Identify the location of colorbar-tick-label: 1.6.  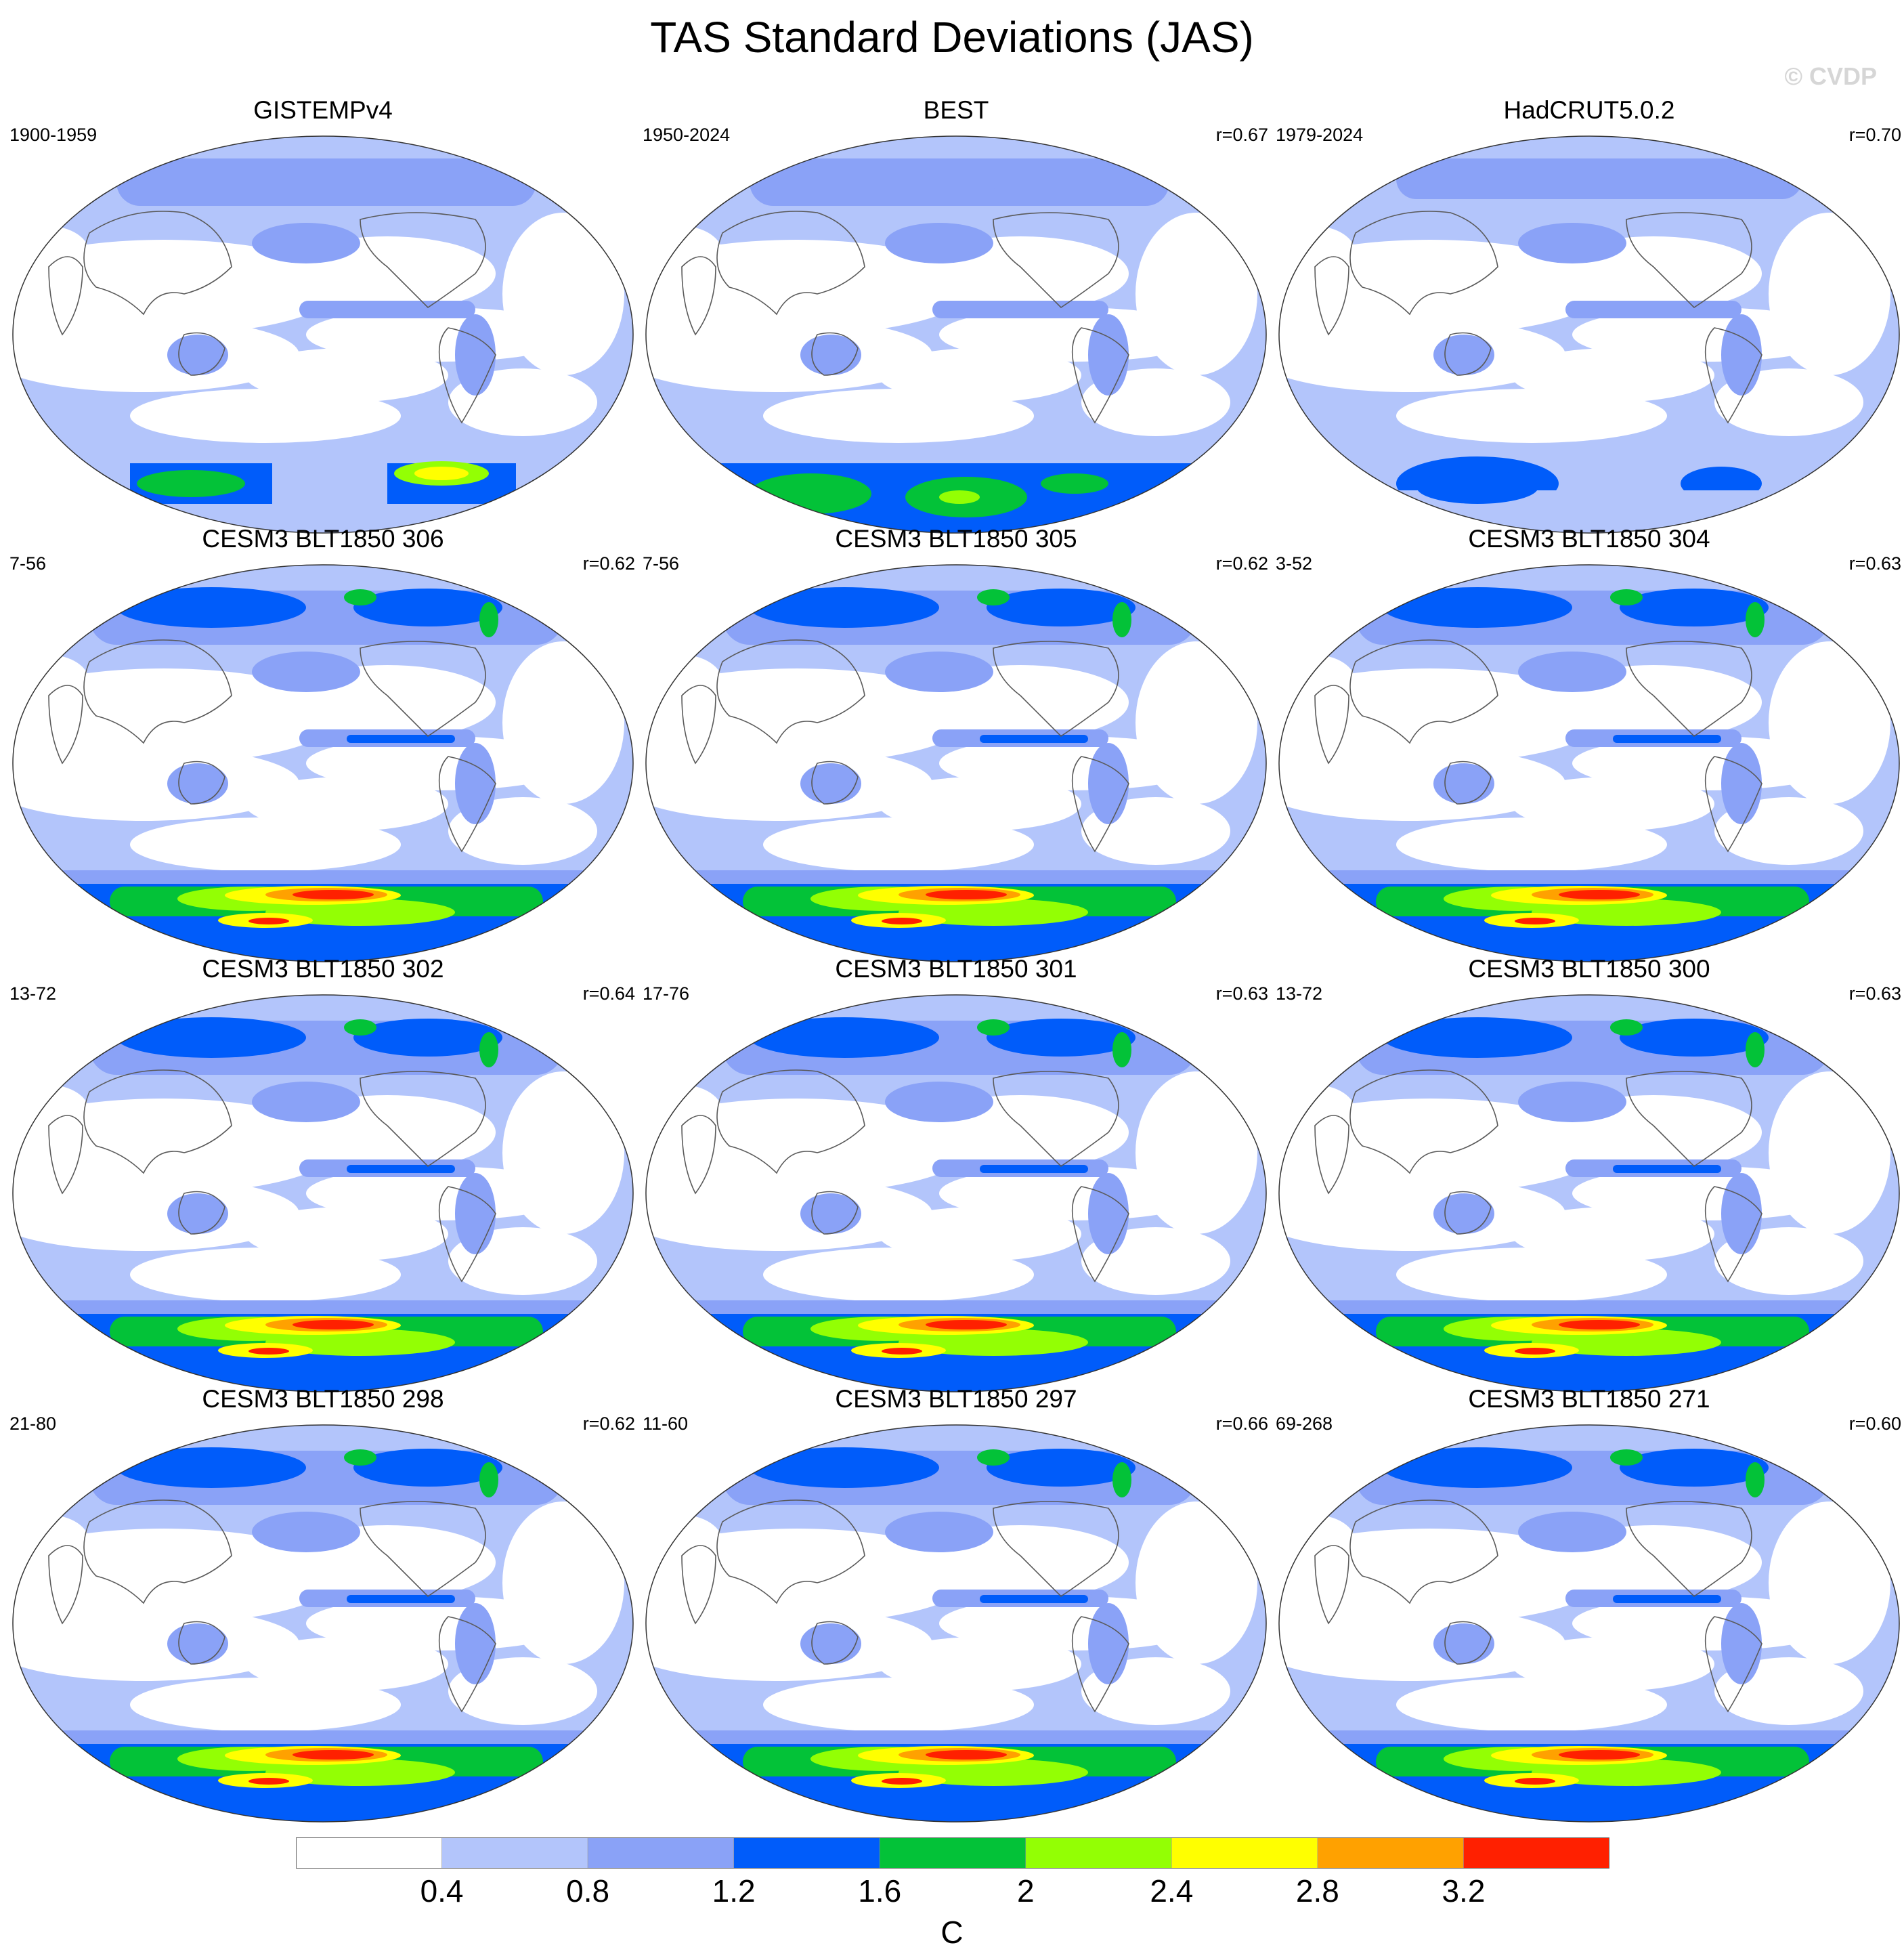
(880, 1891).